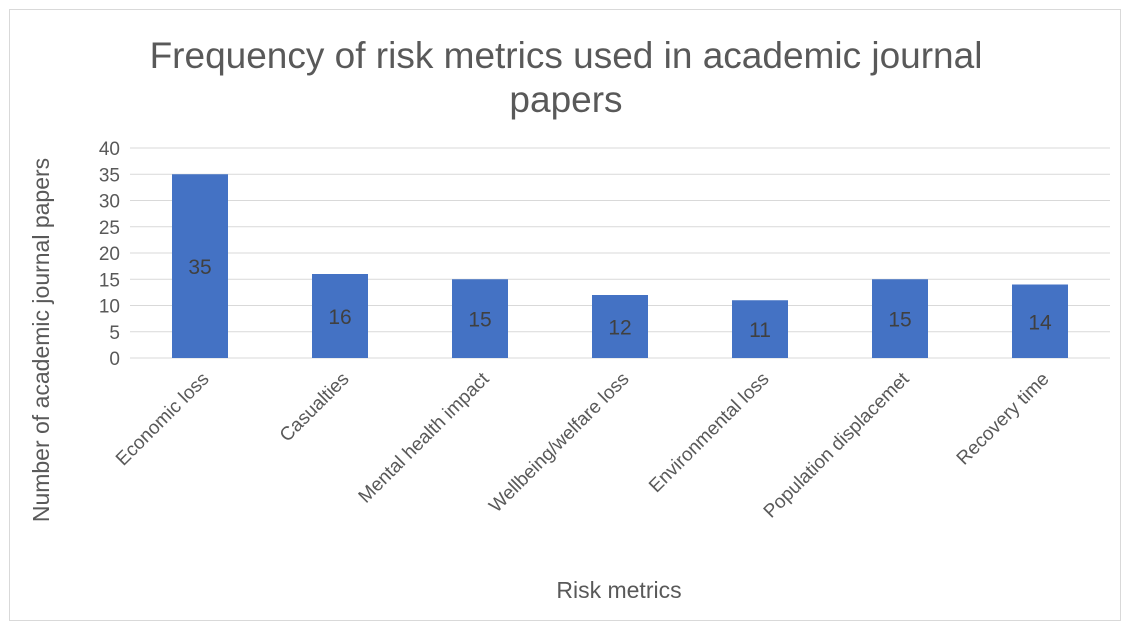  What do you see at coordinates (109, 175) in the screenshot?
I see `y-tick-label-35: 35` at bounding box center [109, 175].